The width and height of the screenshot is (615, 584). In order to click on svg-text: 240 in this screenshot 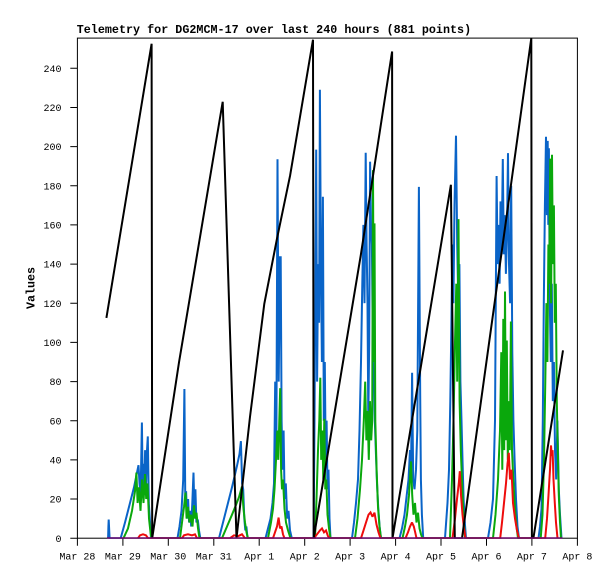, I will do `click(52, 70)`.